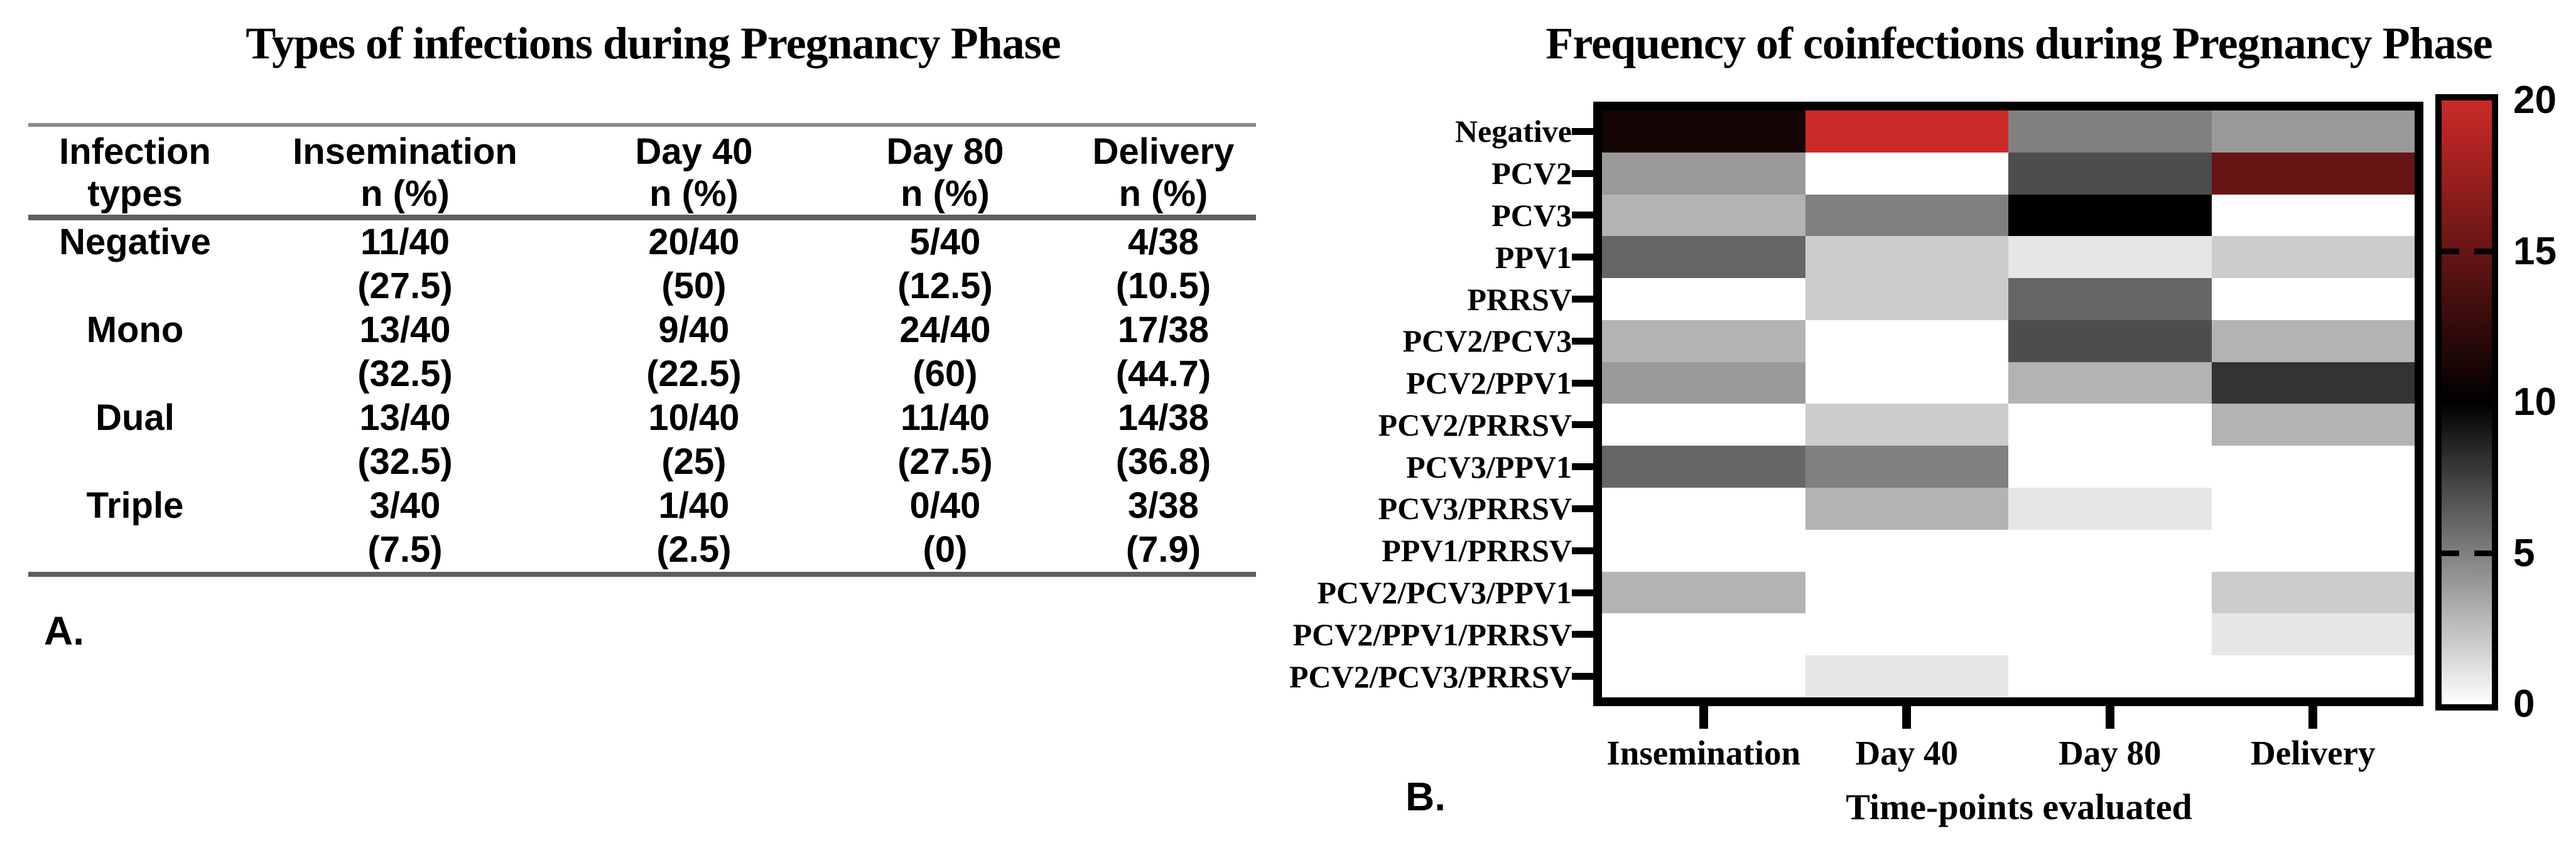 This screenshot has width=2576, height=848. What do you see at coordinates (2483, 251) in the screenshot?
I see `colorbar-tick-mark` at bounding box center [2483, 251].